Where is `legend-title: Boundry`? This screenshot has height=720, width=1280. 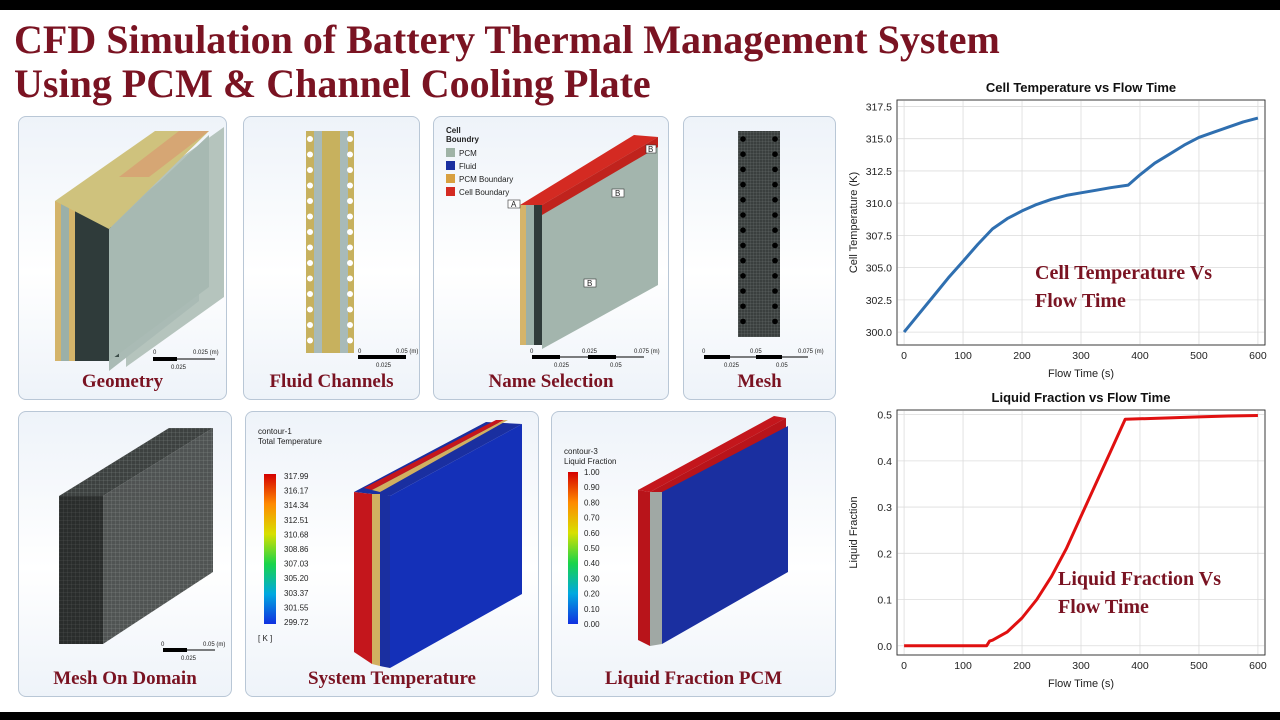
legend-title: Boundry is located at coordinates (462, 139).